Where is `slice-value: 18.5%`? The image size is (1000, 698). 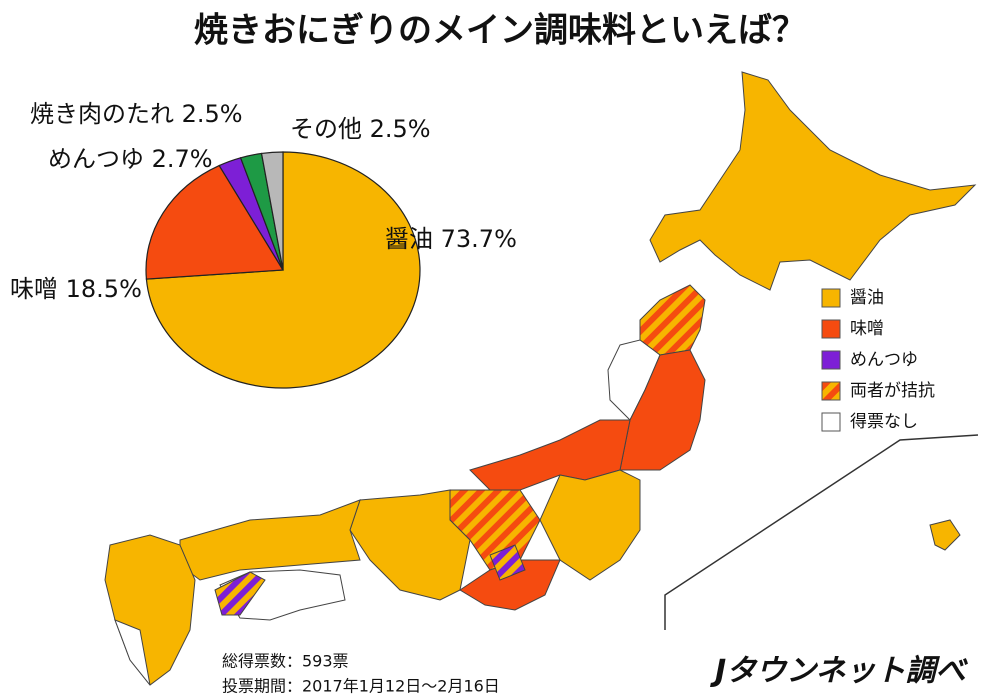
slice-value: 18.5% is located at coordinates (104, 289).